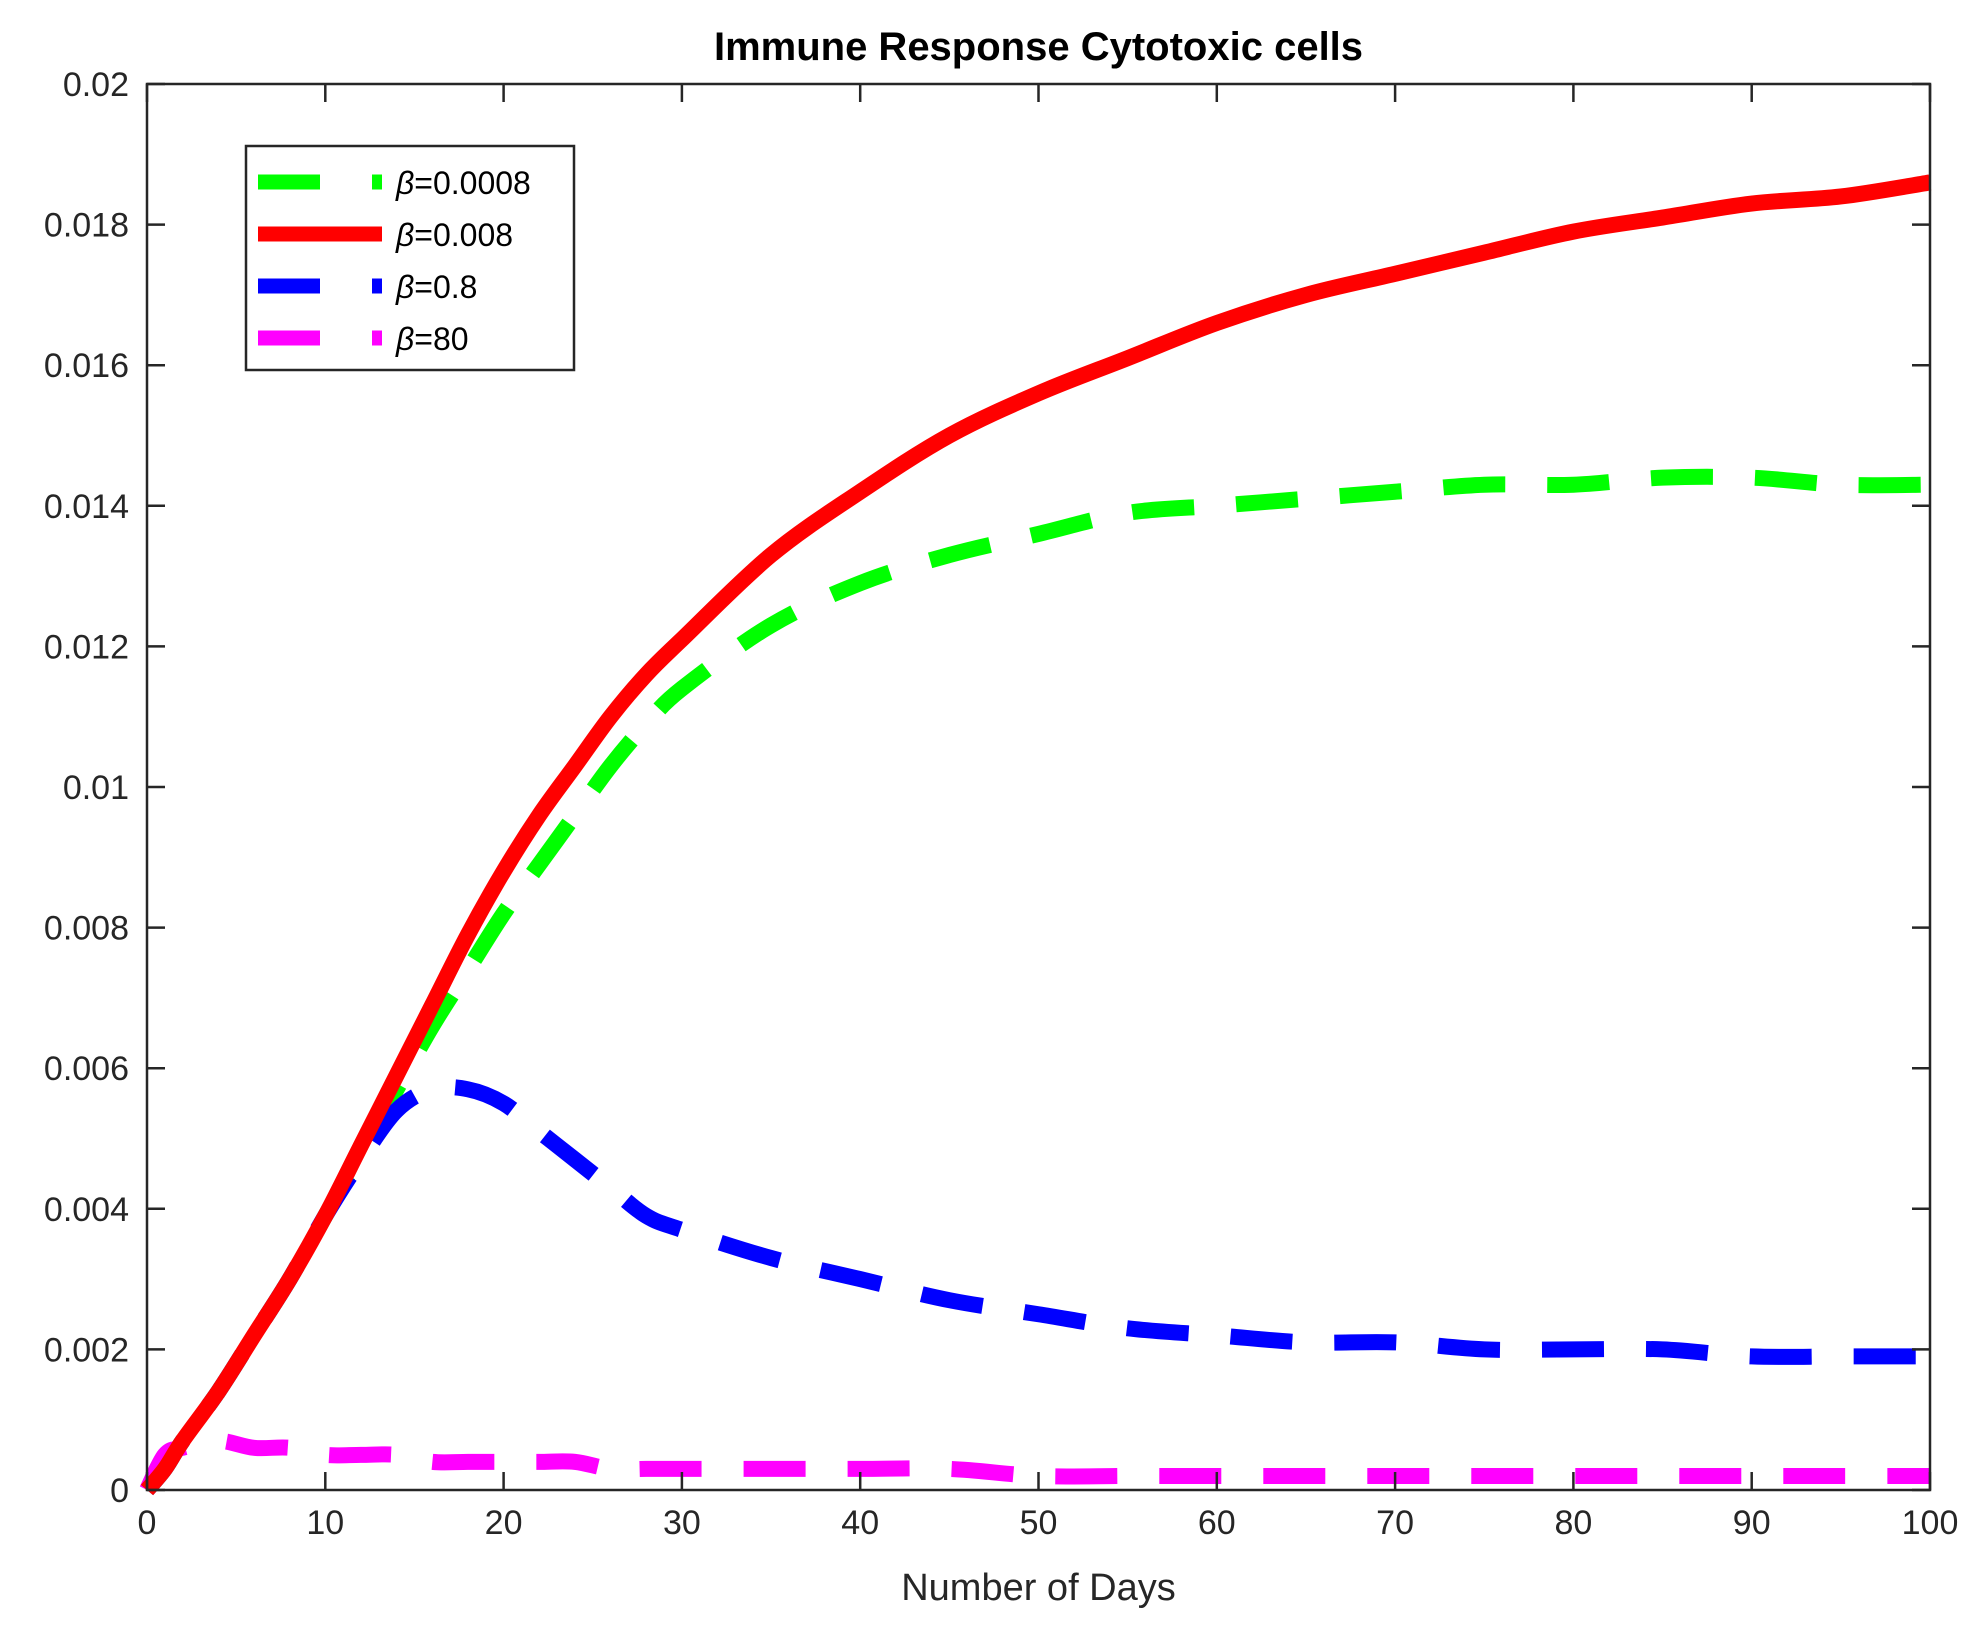 This screenshot has height=1634, width=1980. I want to click on x-tick-label: 90, so click(1752, 1523).